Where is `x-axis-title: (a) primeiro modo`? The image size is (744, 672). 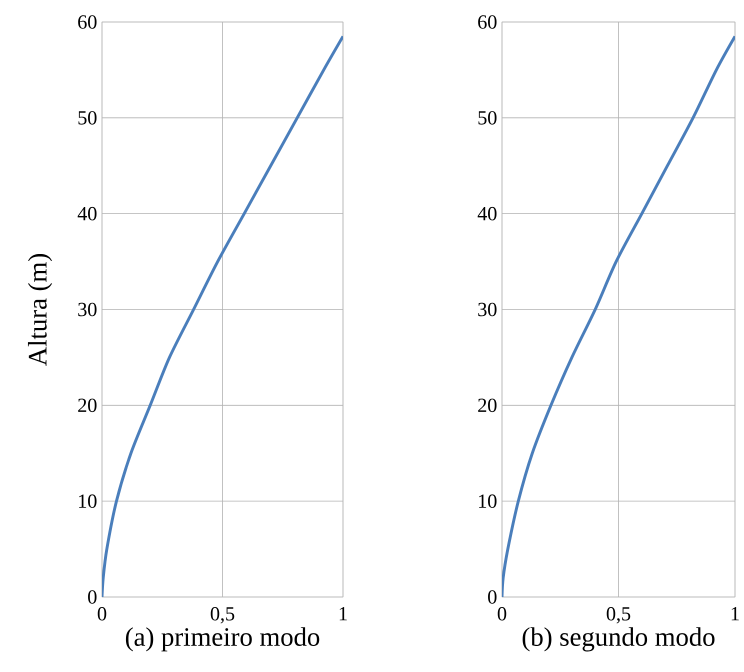
x-axis-title: (a) primeiro modo is located at coordinates (223, 639).